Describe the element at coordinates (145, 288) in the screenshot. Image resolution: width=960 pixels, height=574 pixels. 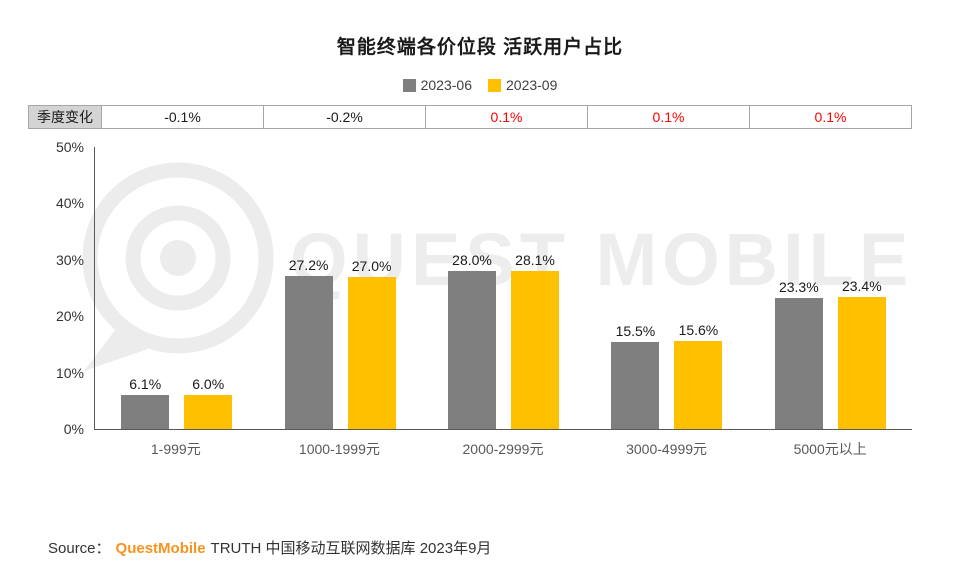
I see `bar-2023-06-1-999元: 6.1%` at that location.